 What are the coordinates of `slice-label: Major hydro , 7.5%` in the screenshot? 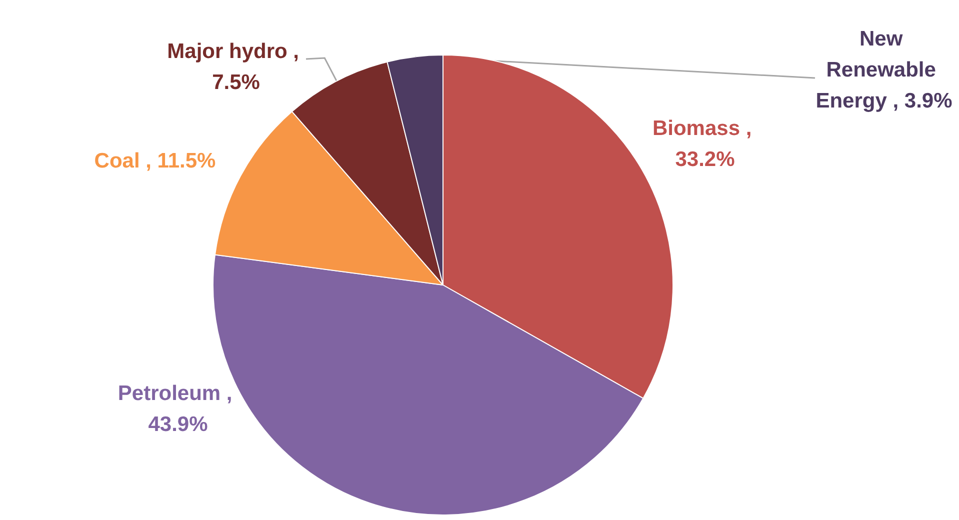 It's located at (236, 67).